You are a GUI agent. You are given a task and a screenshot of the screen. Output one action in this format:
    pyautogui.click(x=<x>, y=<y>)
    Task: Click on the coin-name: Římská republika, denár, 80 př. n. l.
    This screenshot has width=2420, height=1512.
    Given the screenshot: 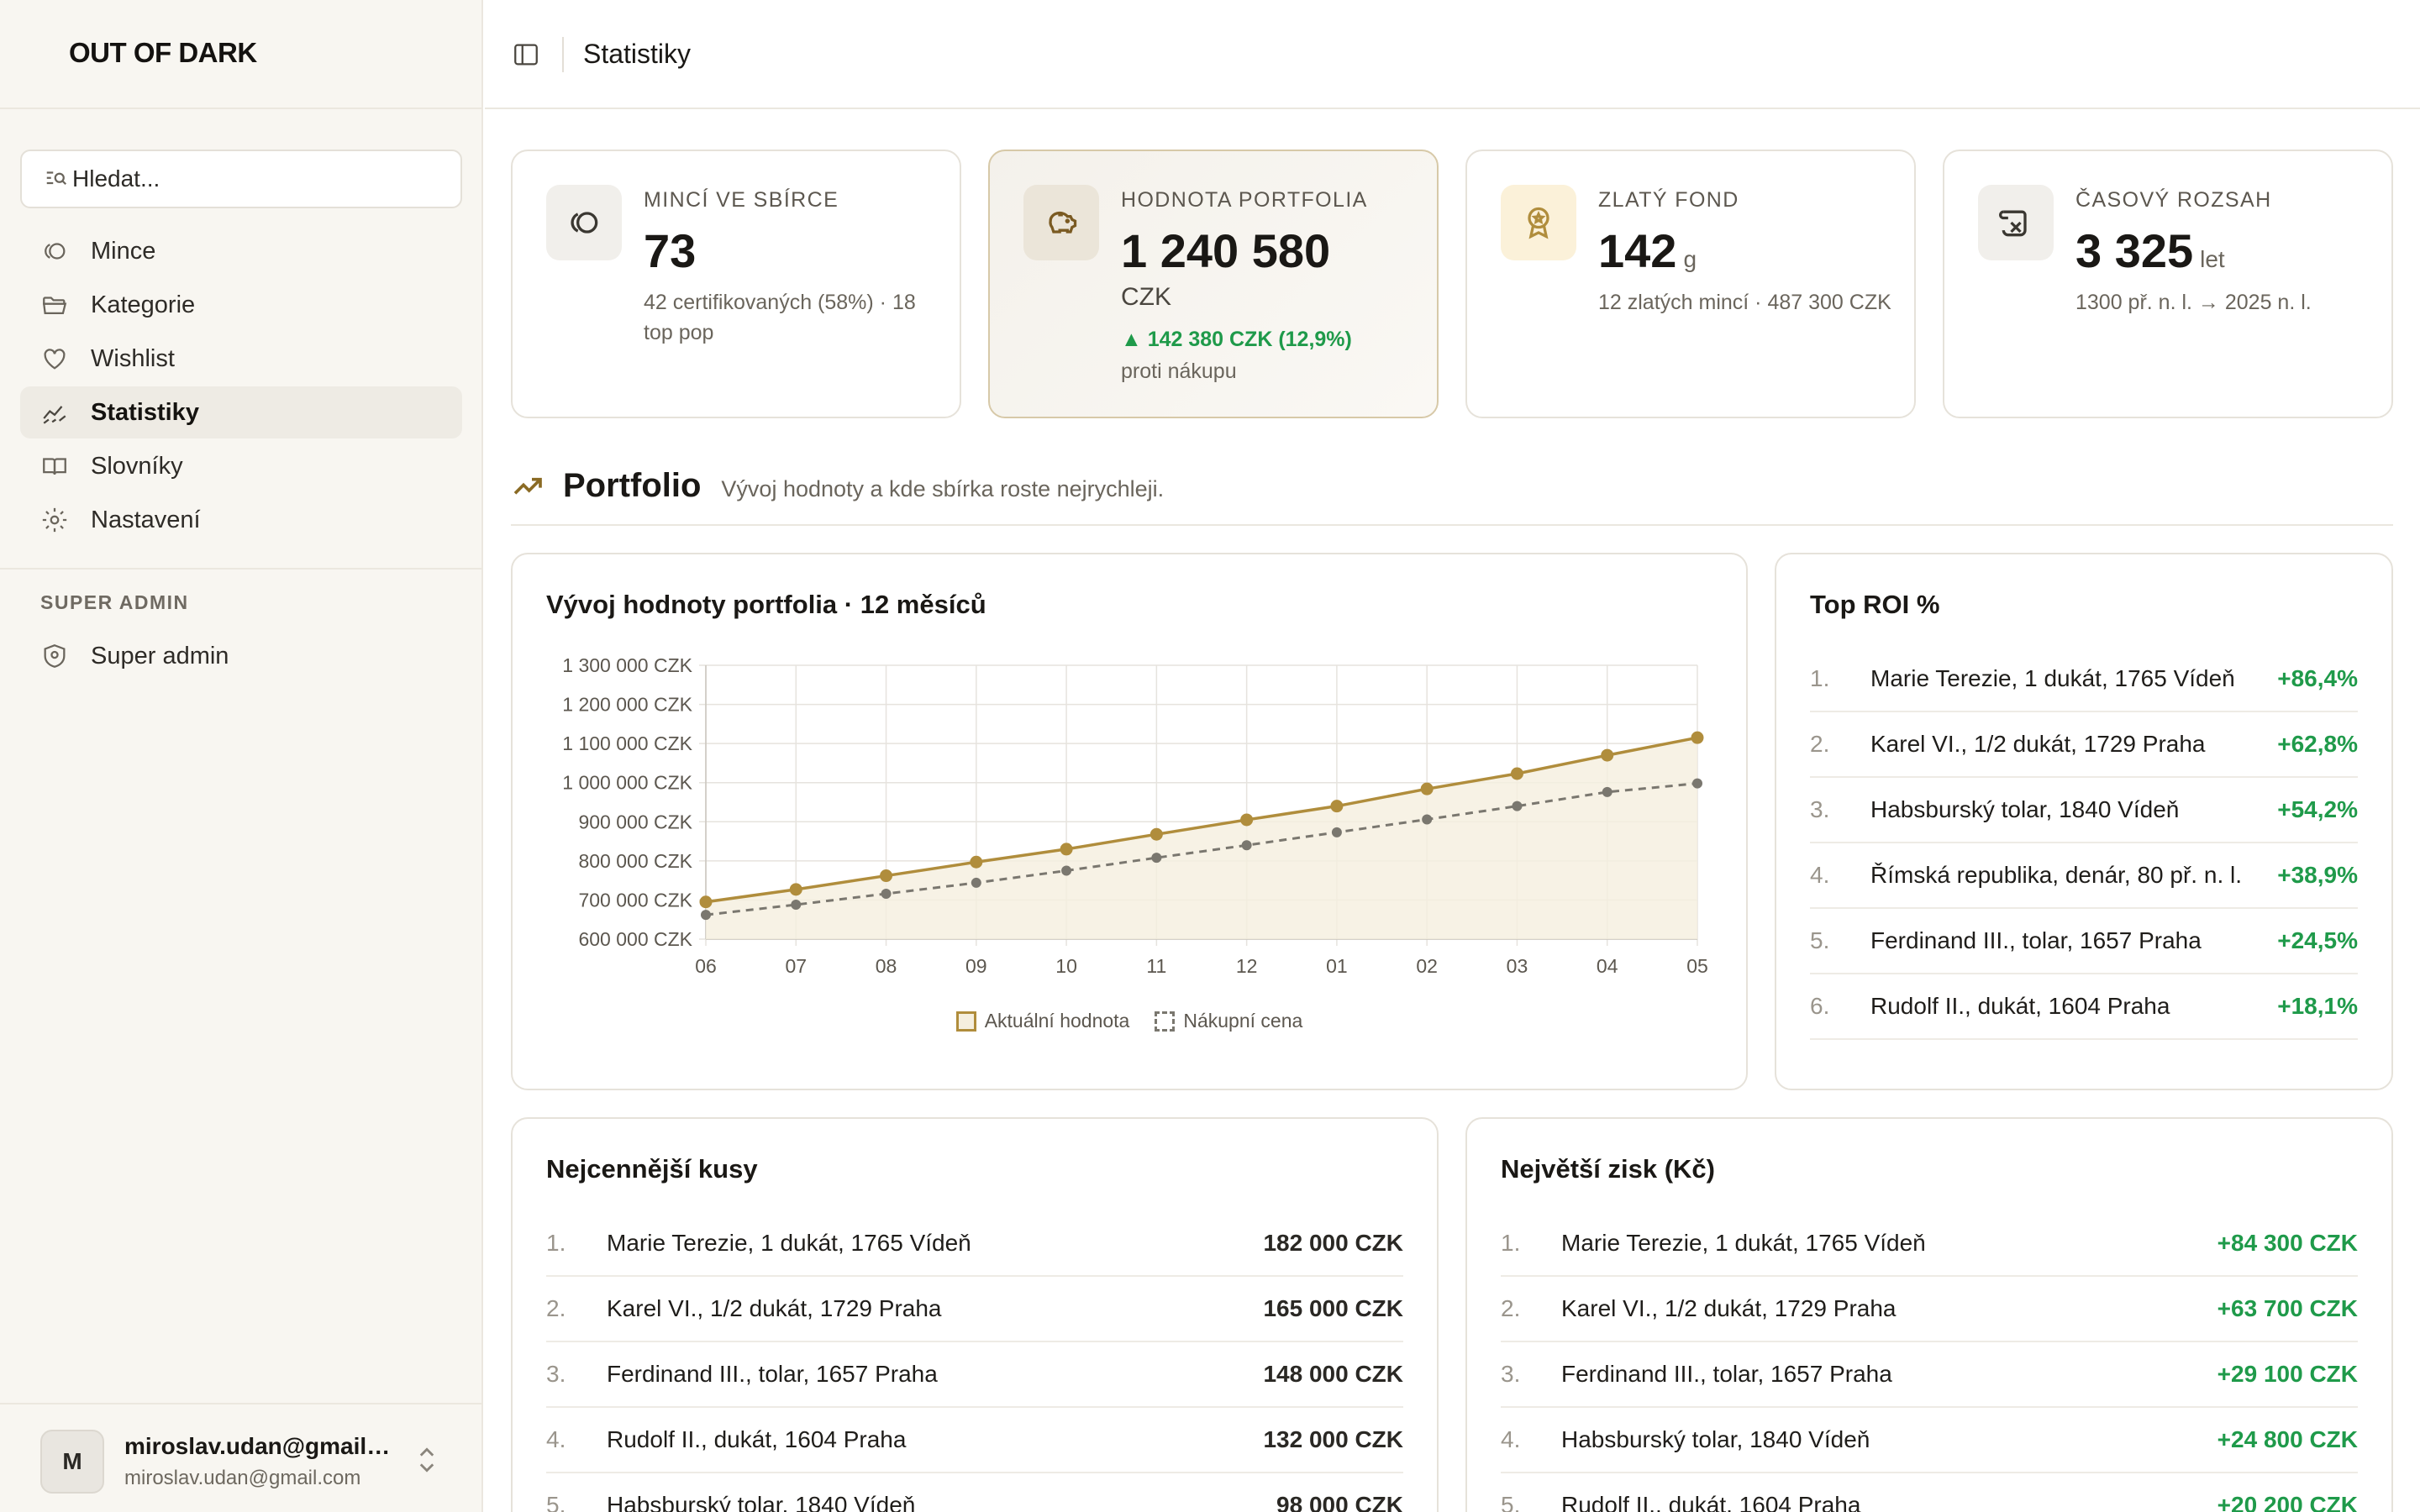 What is the action you would take?
    pyautogui.click(x=2056, y=875)
    